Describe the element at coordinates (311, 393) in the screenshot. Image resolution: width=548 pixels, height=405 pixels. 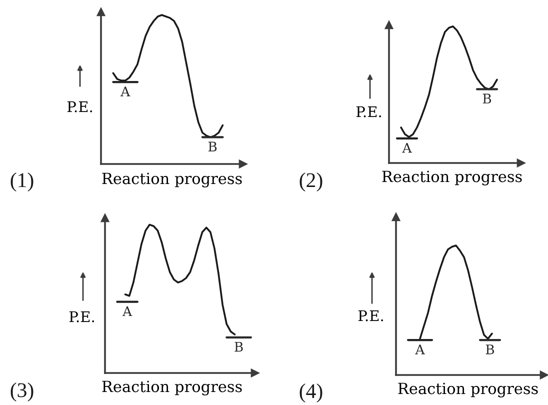
I see `text: (4)` at that location.